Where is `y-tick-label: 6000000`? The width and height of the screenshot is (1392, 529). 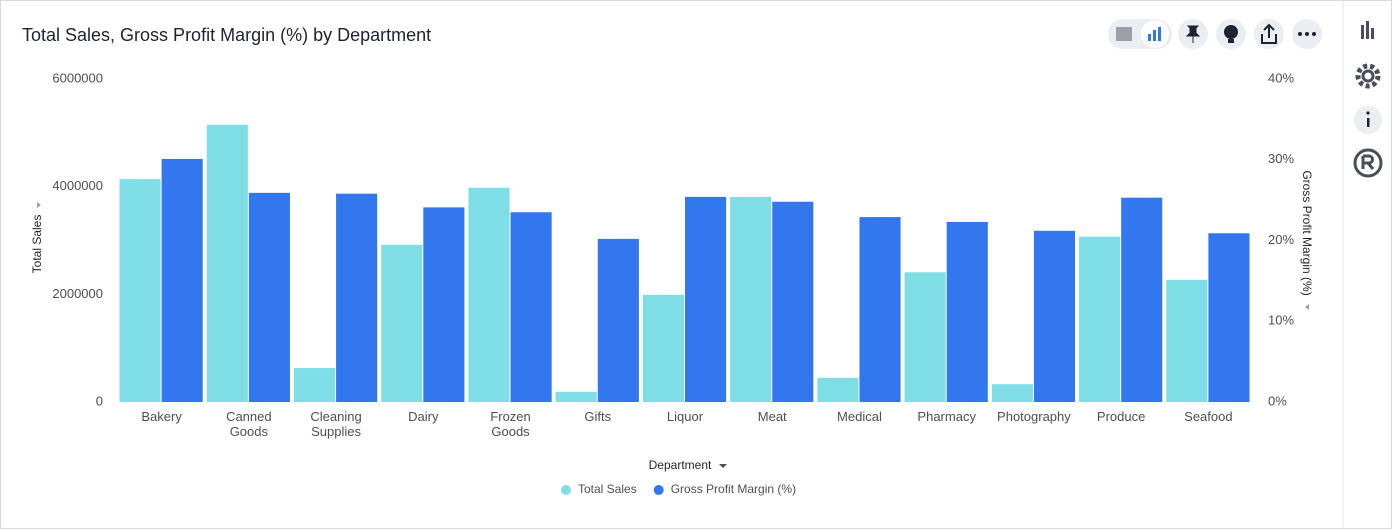
y-tick-label: 6000000 is located at coordinates (77, 77).